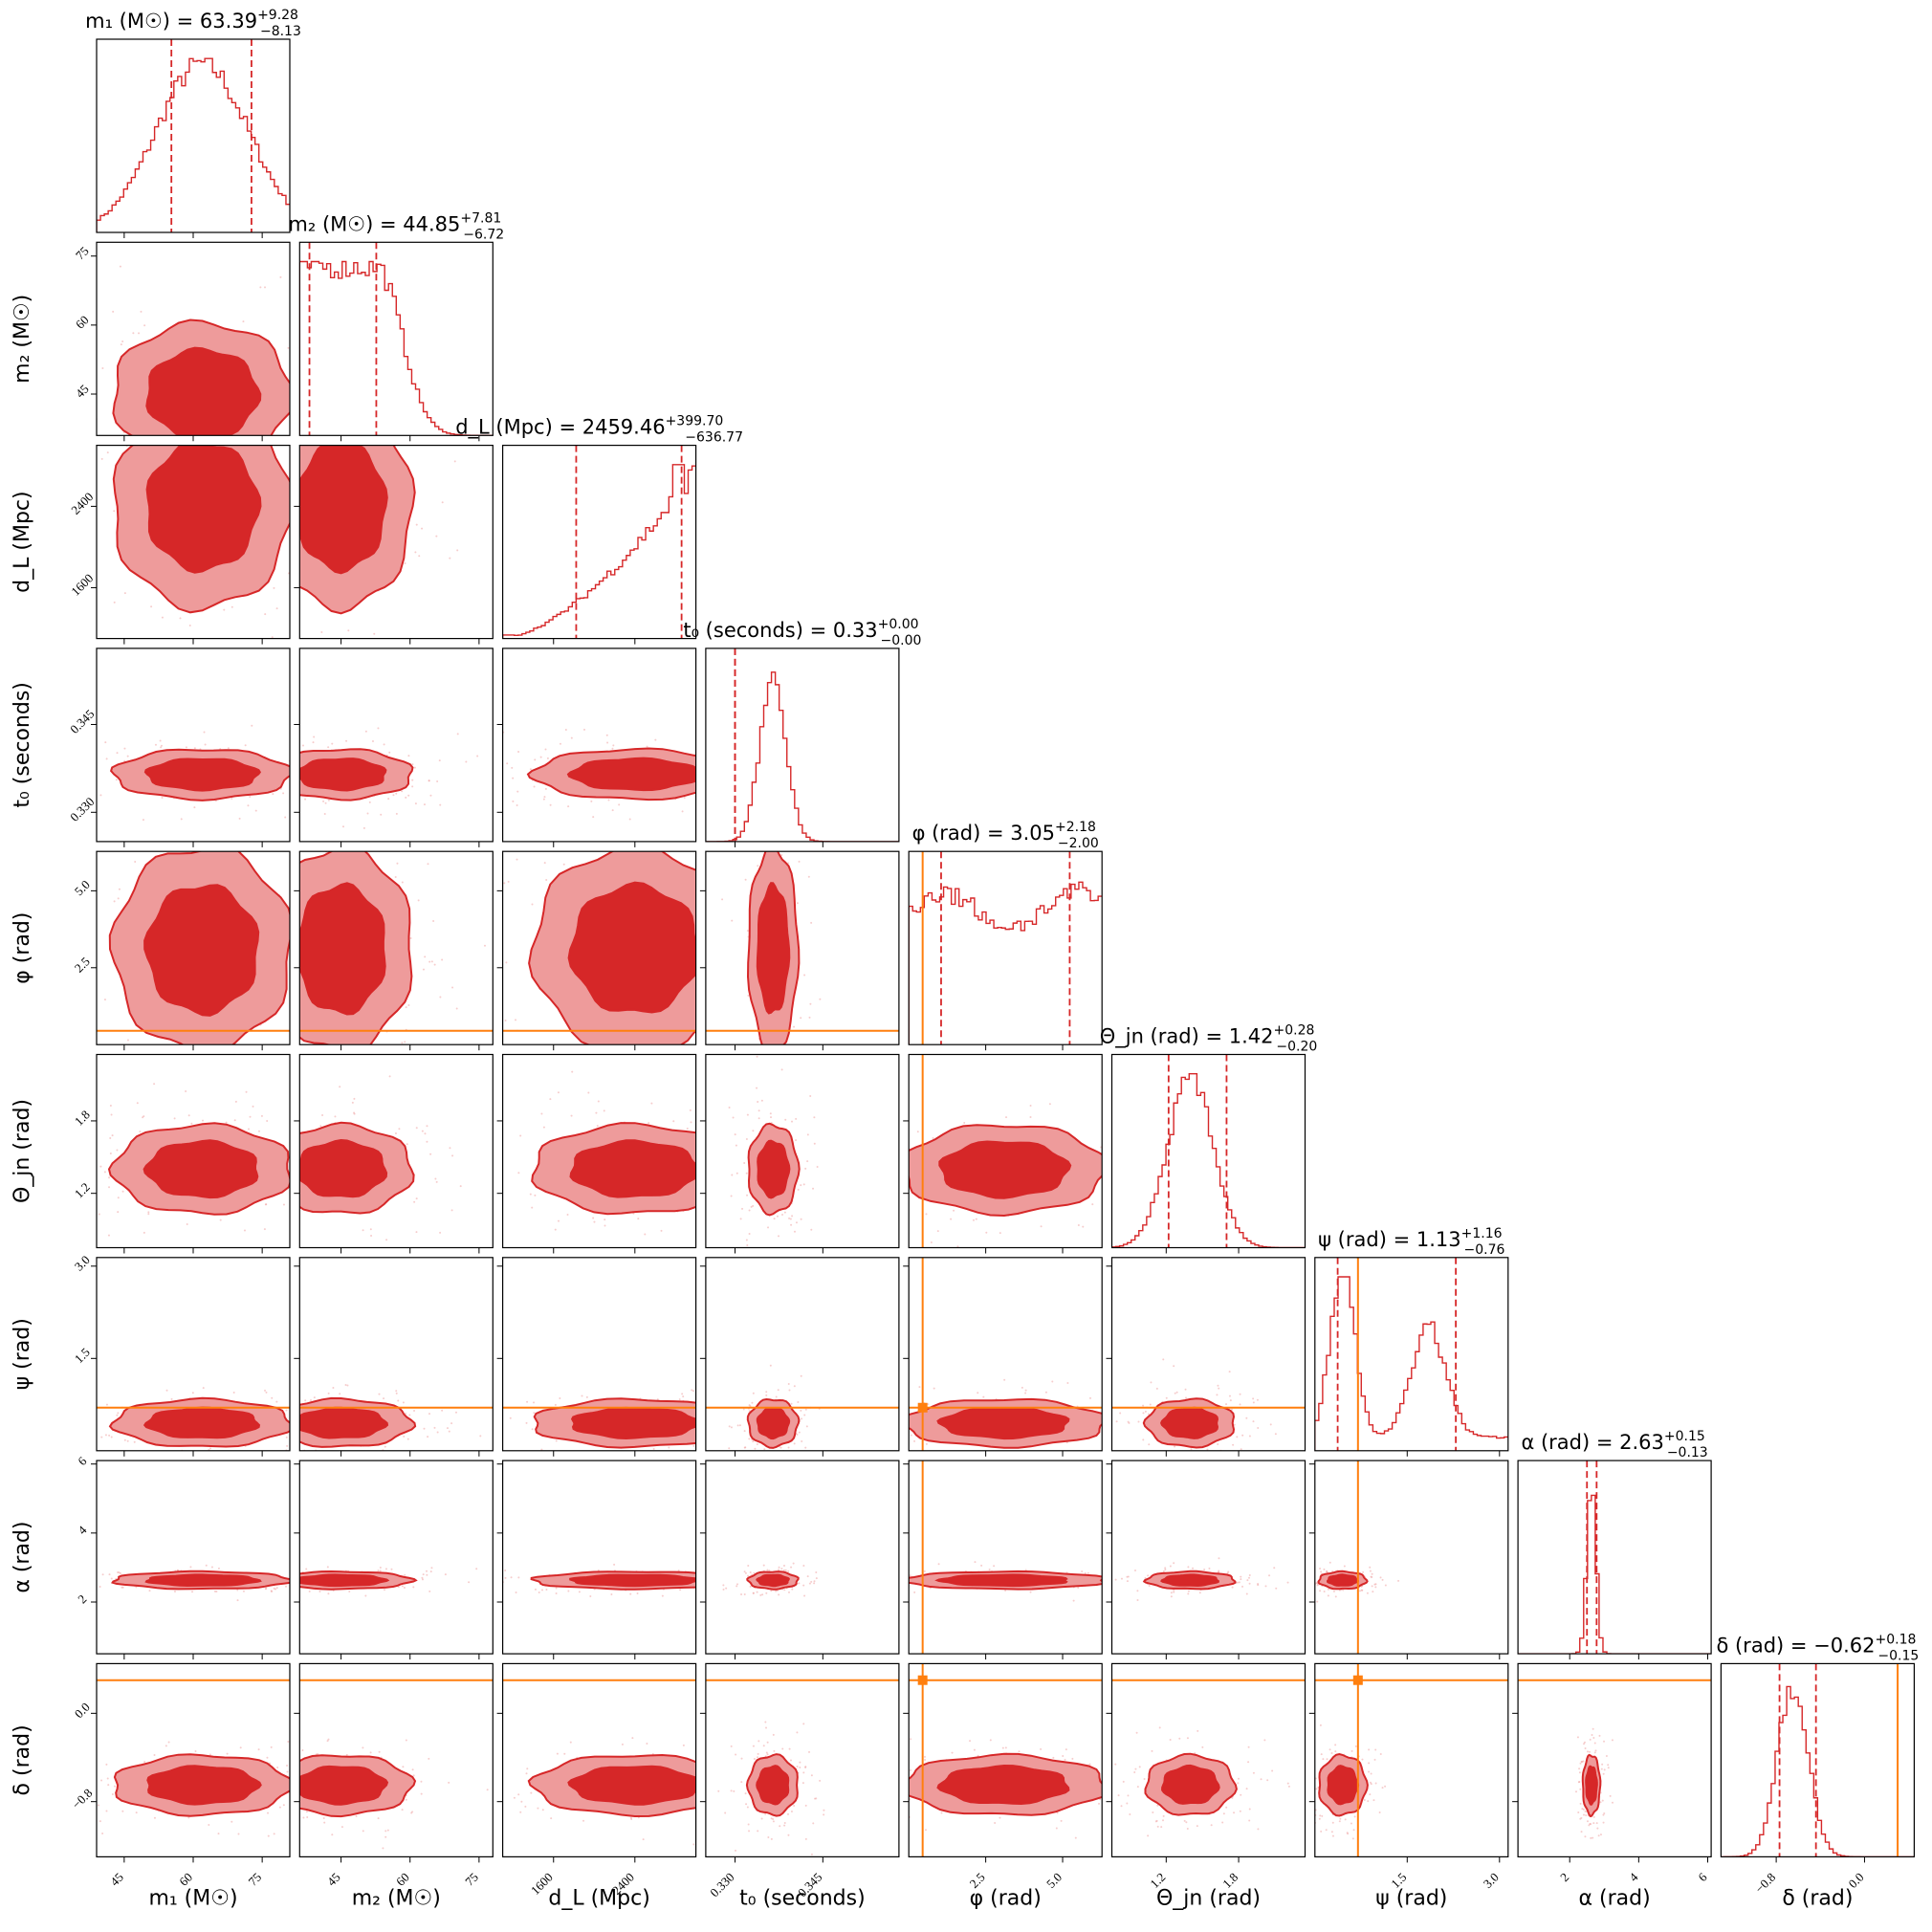 The image size is (1932, 1932). I want to click on y-tick-label: 0.330, so click(82, 808).